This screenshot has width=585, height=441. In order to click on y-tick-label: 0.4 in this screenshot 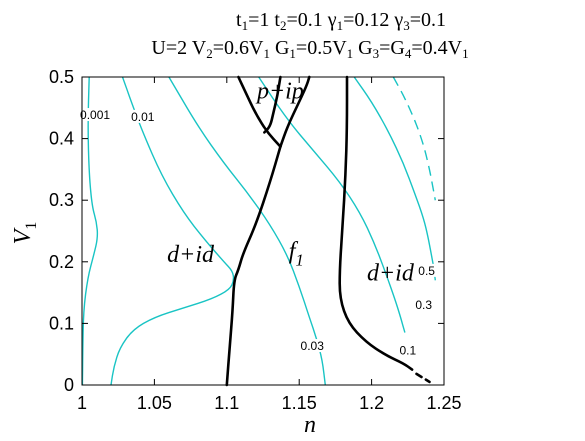, I will do `click(61, 139)`.